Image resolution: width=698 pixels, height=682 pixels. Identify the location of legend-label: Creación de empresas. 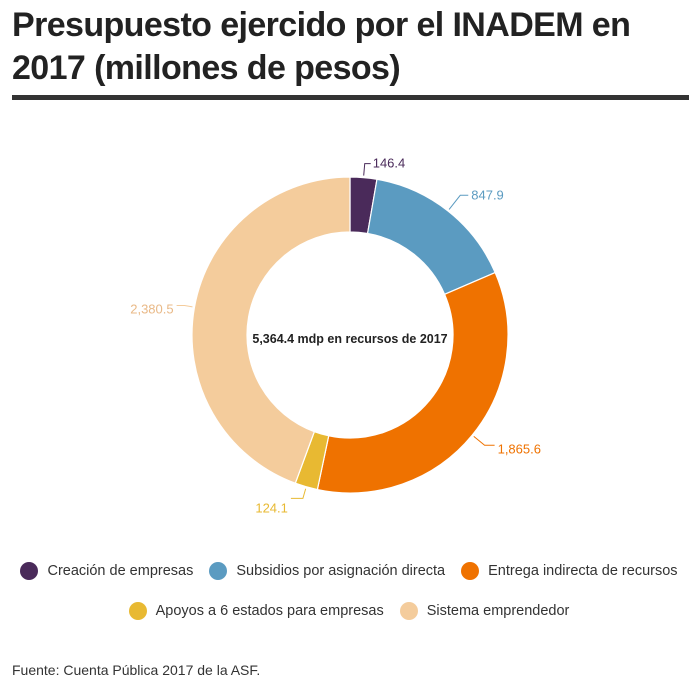
(120, 571).